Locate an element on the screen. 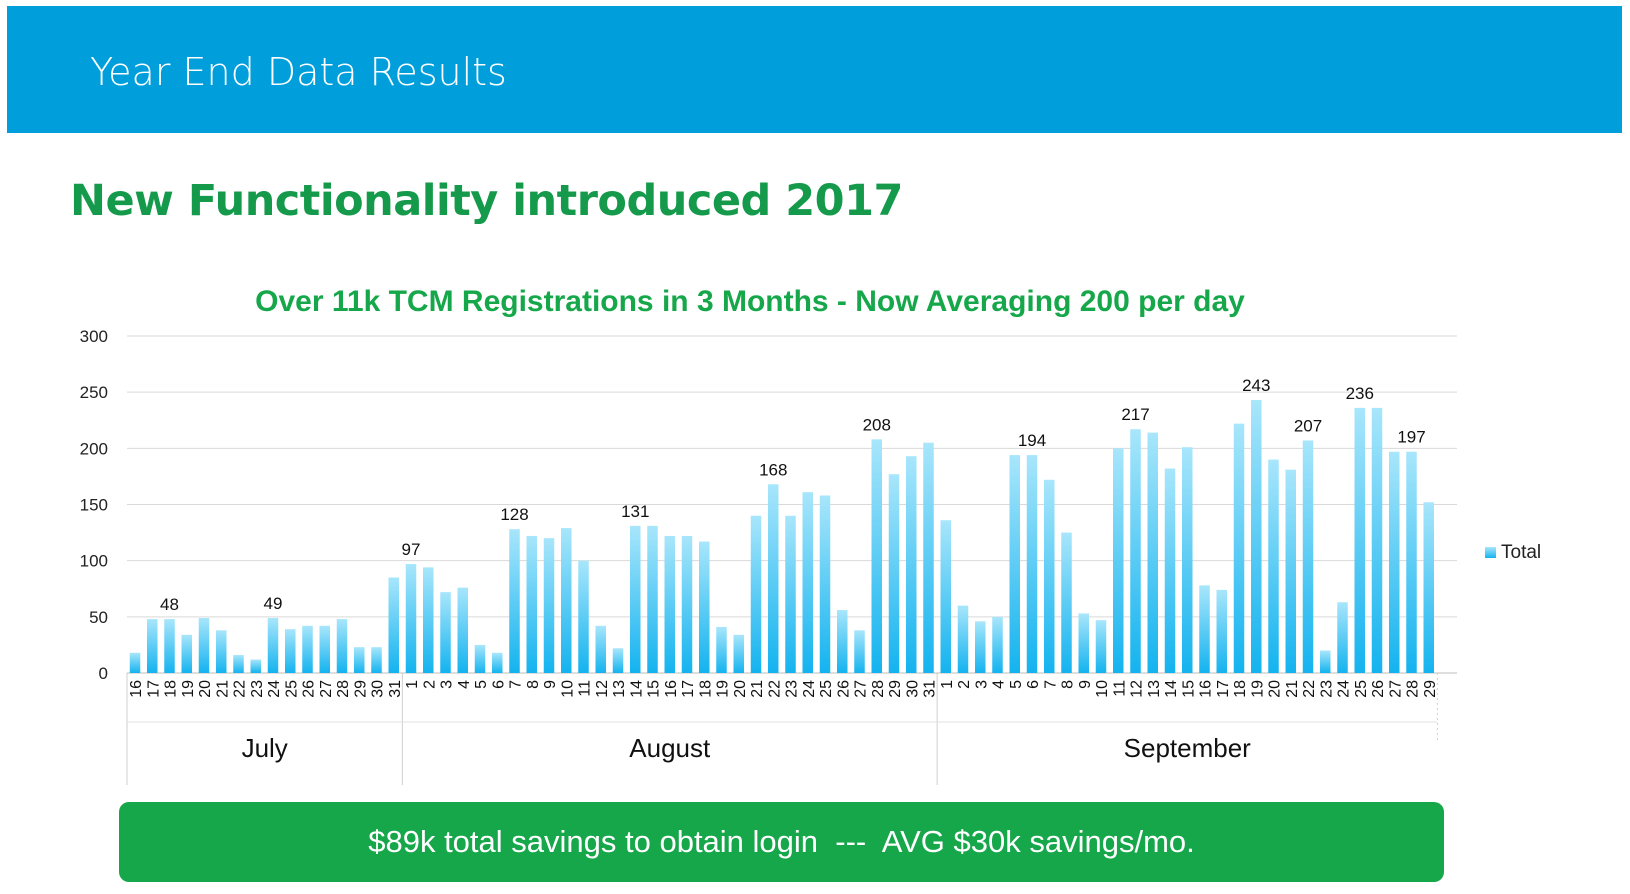  month-label: July is located at coordinates (265, 748).